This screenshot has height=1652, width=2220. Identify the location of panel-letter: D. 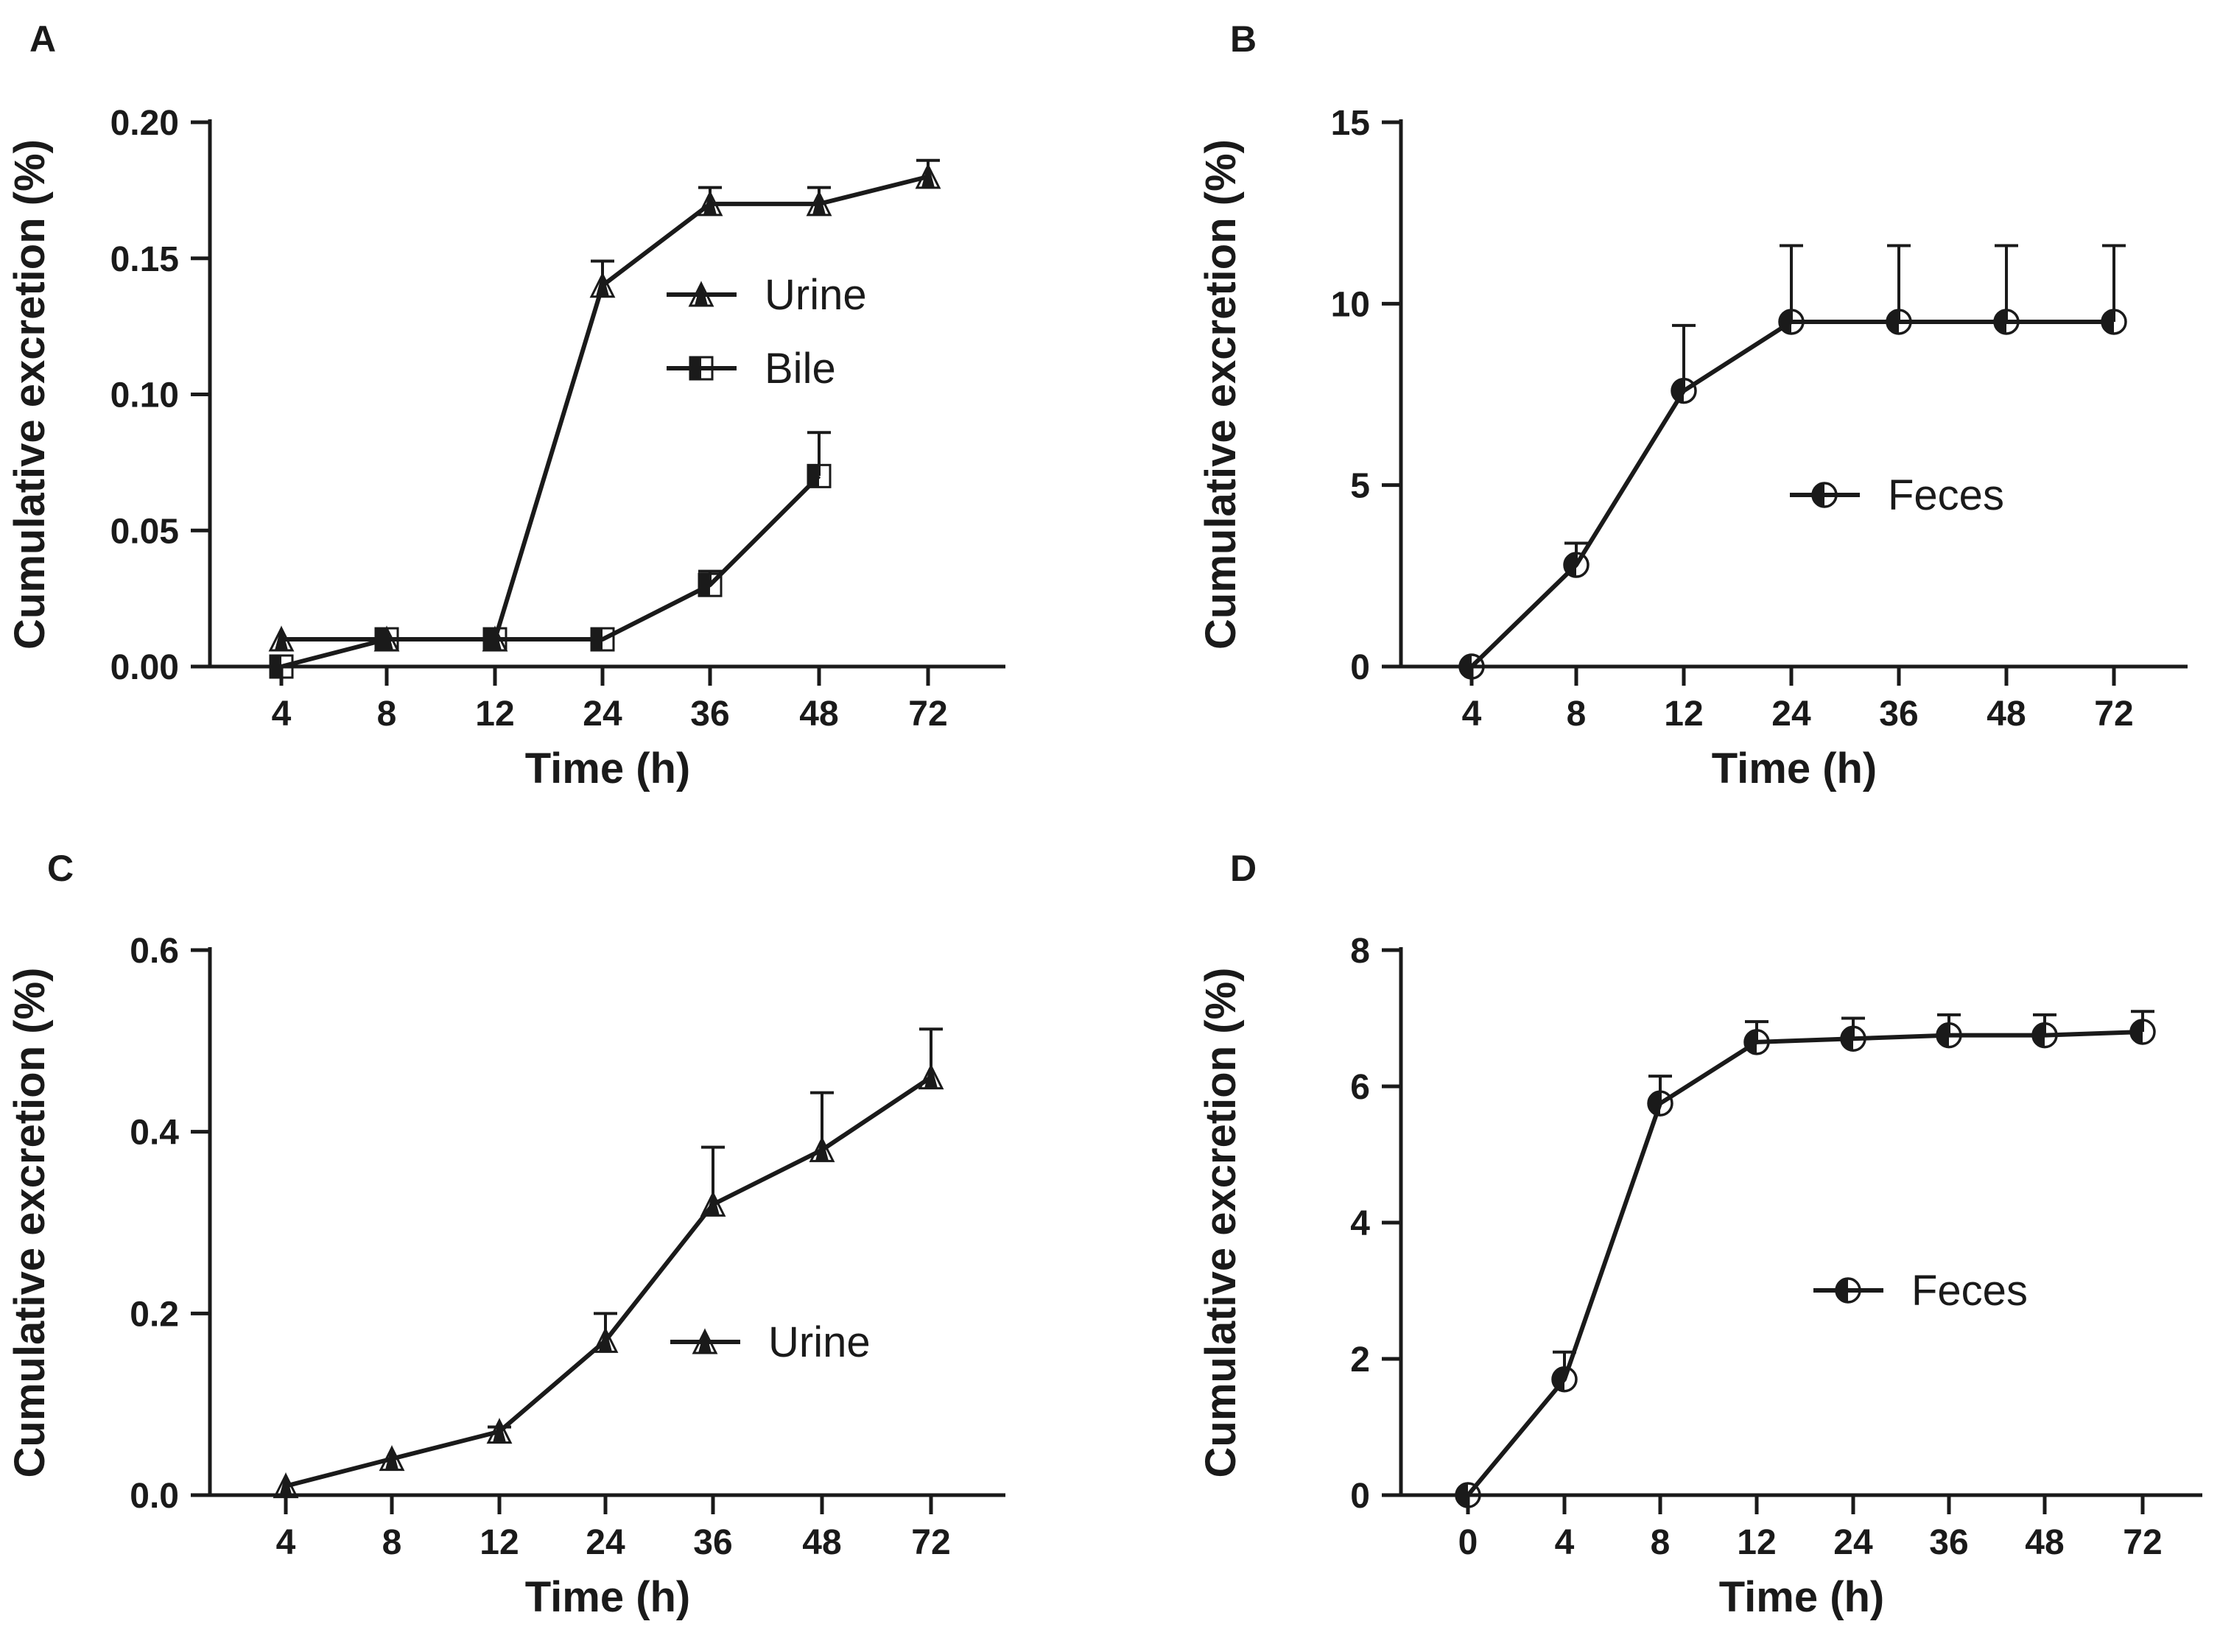
(1243, 868).